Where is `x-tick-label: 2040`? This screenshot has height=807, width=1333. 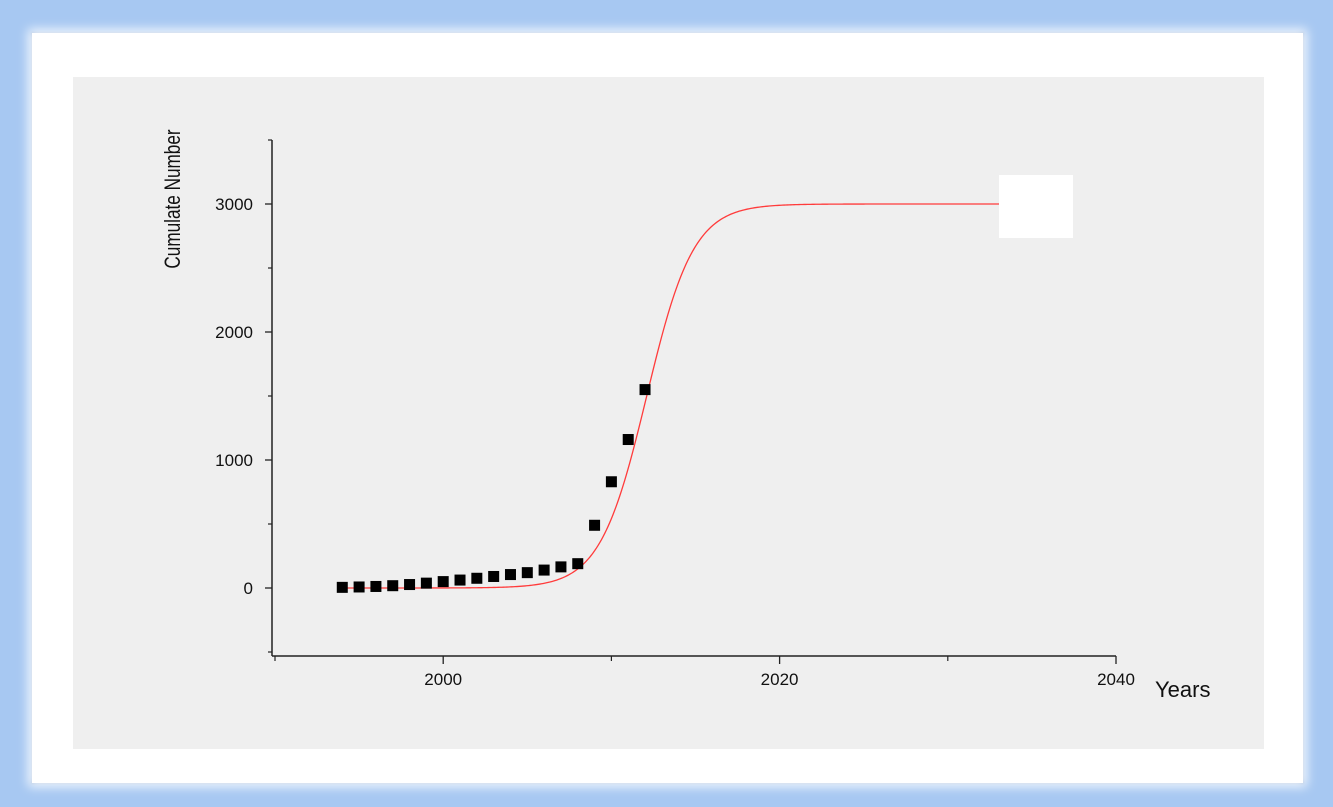
x-tick-label: 2040 is located at coordinates (1116, 679).